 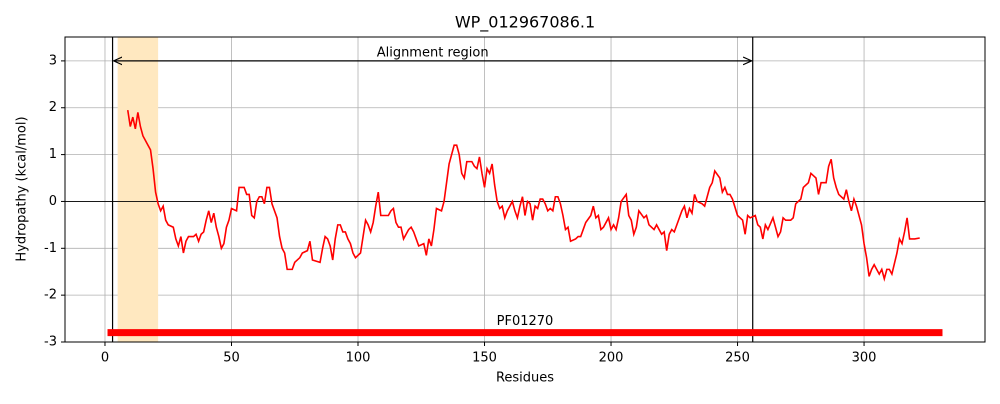 I want to click on y-tick-label: -3, so click(x=50, y=342).